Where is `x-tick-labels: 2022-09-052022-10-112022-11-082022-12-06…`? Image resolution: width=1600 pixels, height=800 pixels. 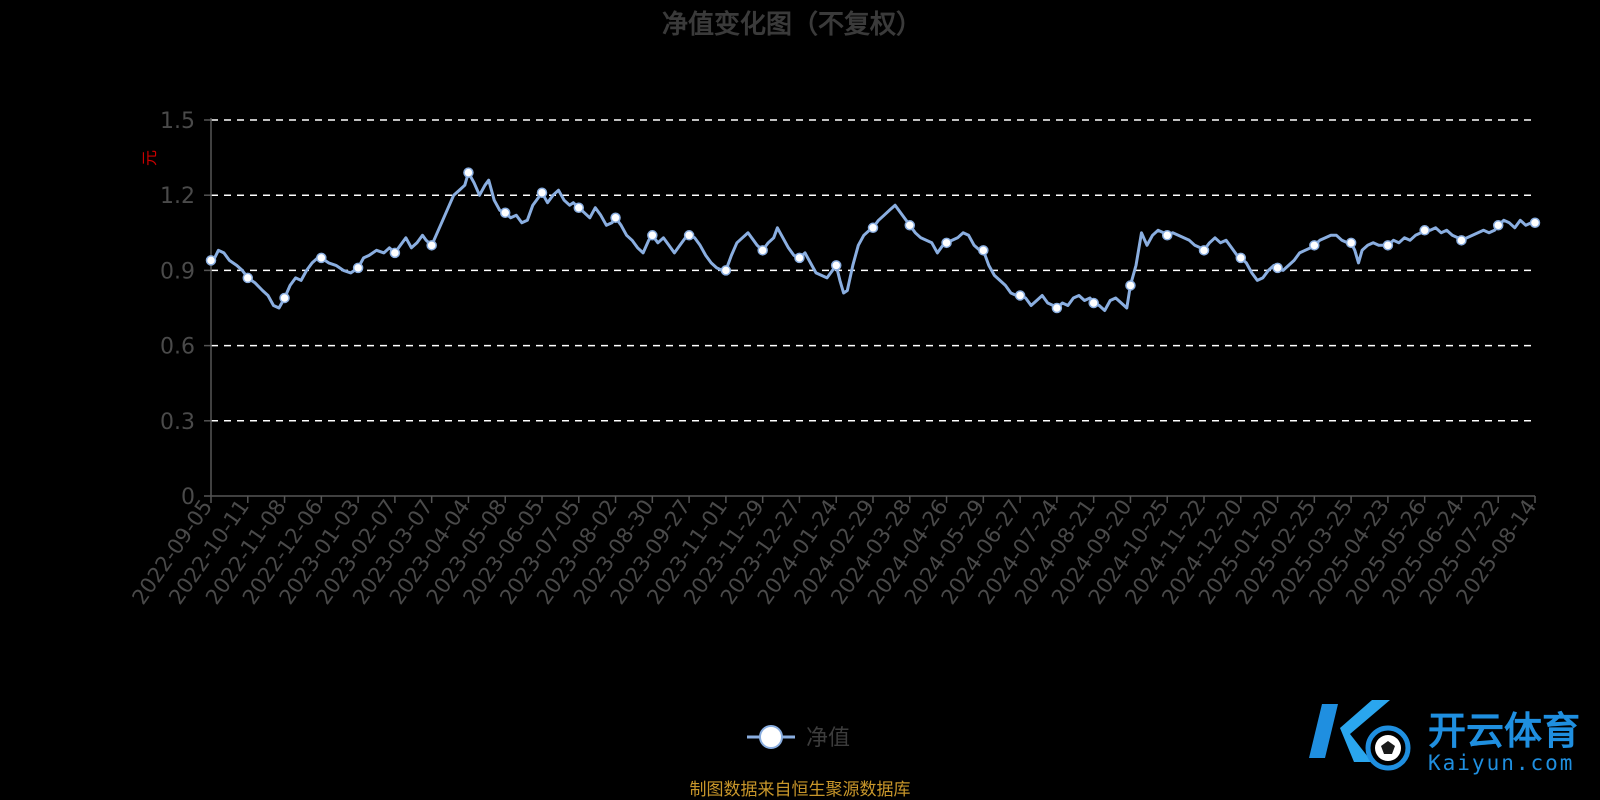
x-tick-labels: 2022-09-052022-10-112022-11-082022-12-06… is located at coordinates (834, 552).